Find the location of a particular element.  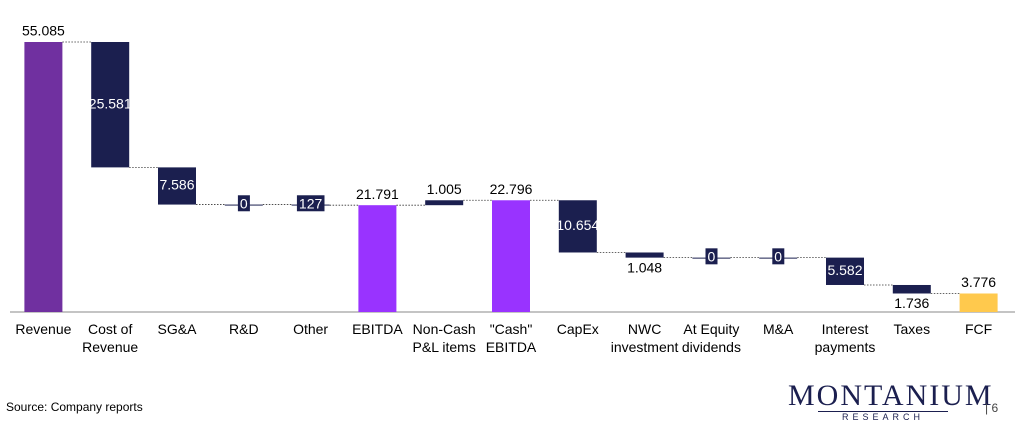

x-tick-label: EBITDA is located at coordinates (377, 329).